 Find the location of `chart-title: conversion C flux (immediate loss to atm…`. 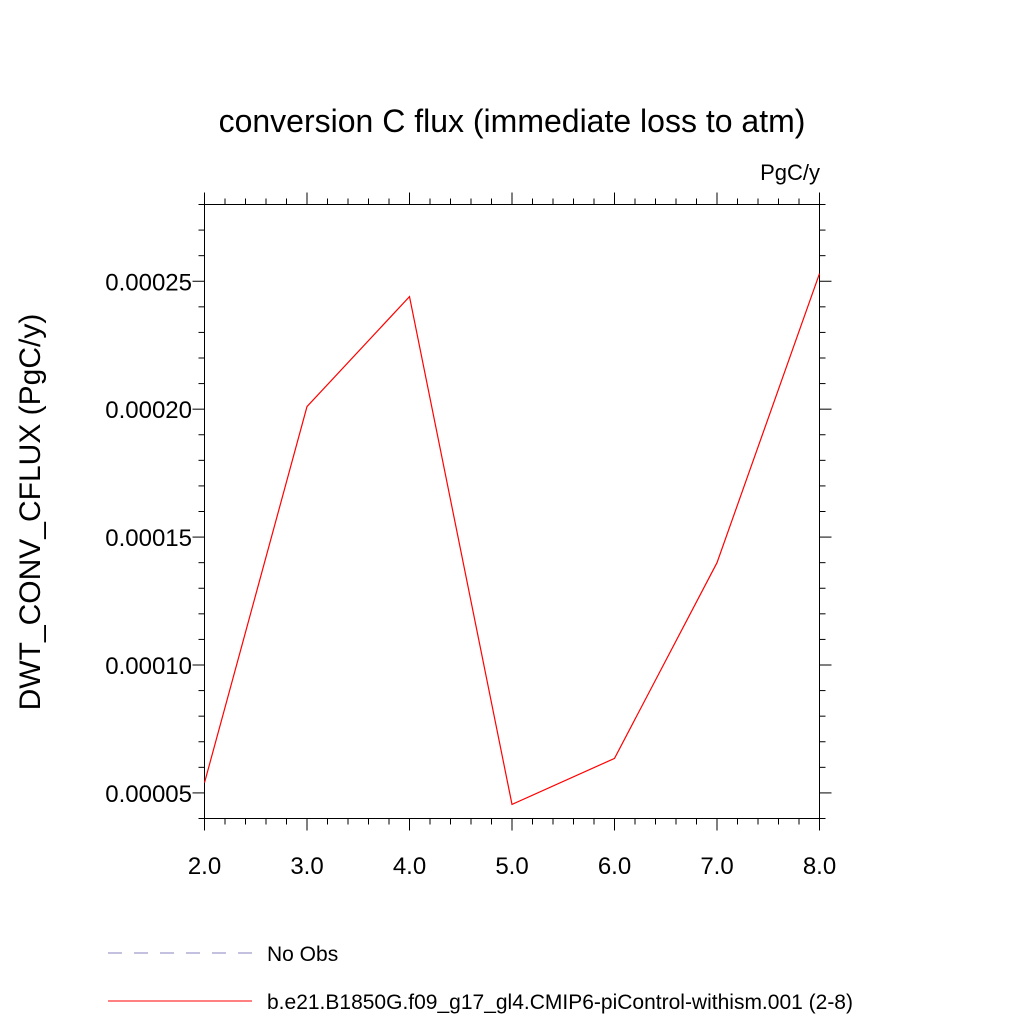

chart-title: conversion C flux (immediate loss to atm… is located at coordinates (512, 121).